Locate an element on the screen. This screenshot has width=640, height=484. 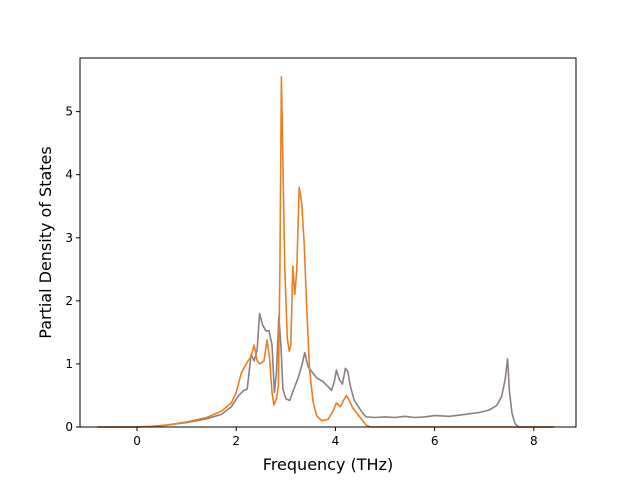
x-tick-label: 0 is located at coordinates (137, 441).